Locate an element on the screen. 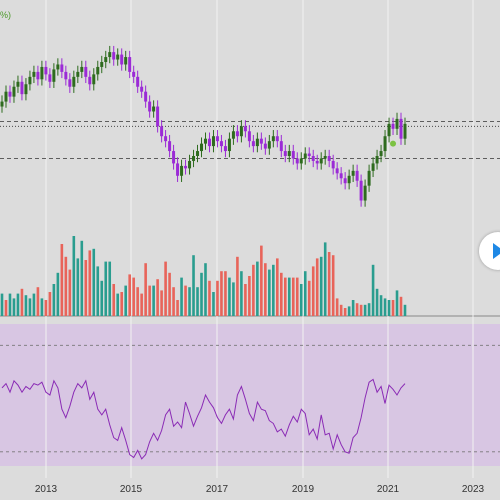 This screenshot has height=500, width=500. scroll-forward-button is located at coordinates (489, 251).